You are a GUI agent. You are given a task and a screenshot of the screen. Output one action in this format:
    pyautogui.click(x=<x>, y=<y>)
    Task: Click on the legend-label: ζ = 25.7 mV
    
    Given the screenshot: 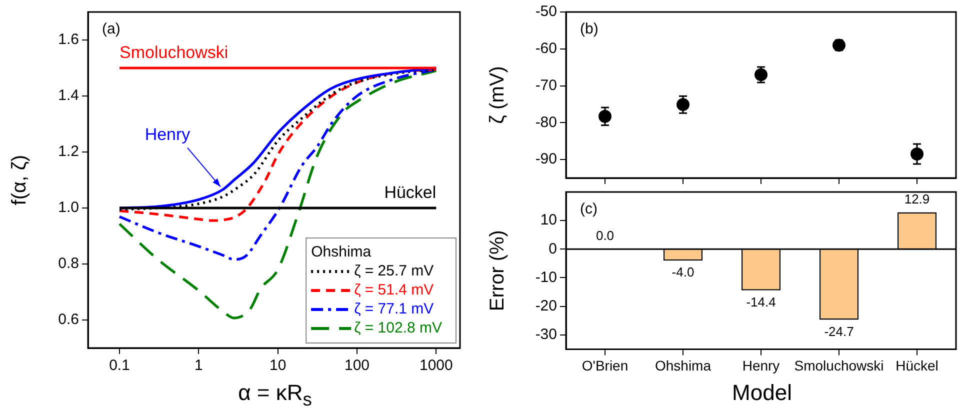 What is the action you would take?
    pyautogui.click(x=394, y=271)
    